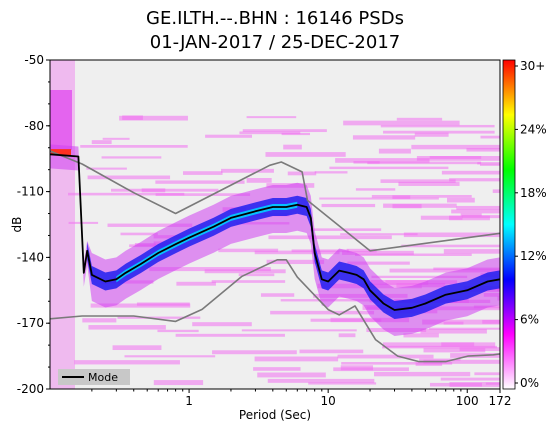 This screenshot has height=425, width=550. Describe the element at coordinates (103, 377) in the screenshot. I see `legend-mode-label: Mode` at that location.